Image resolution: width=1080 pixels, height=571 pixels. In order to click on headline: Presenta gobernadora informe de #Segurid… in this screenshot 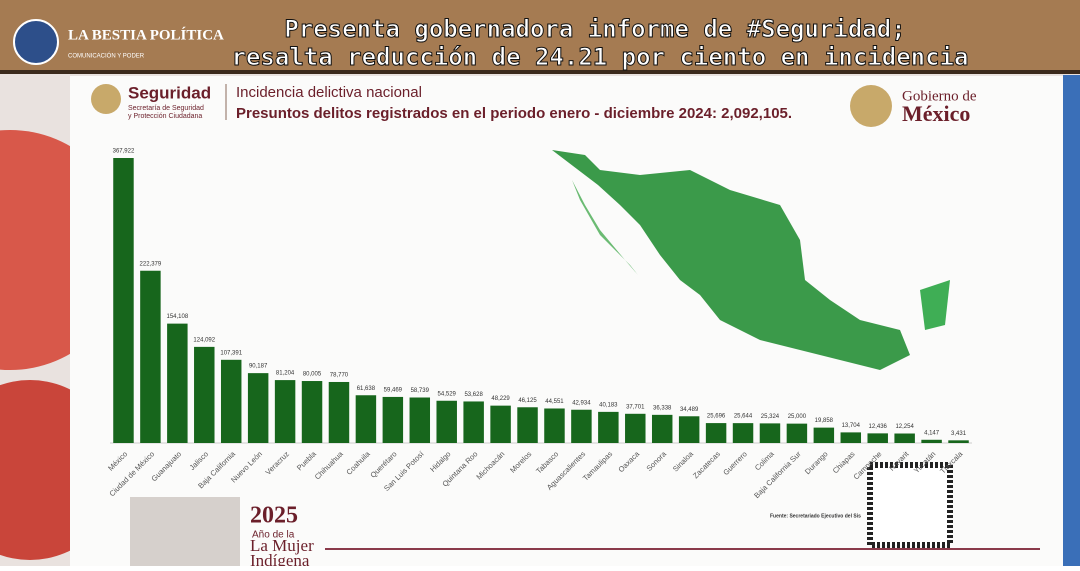, I will do `click(594, 29)`.